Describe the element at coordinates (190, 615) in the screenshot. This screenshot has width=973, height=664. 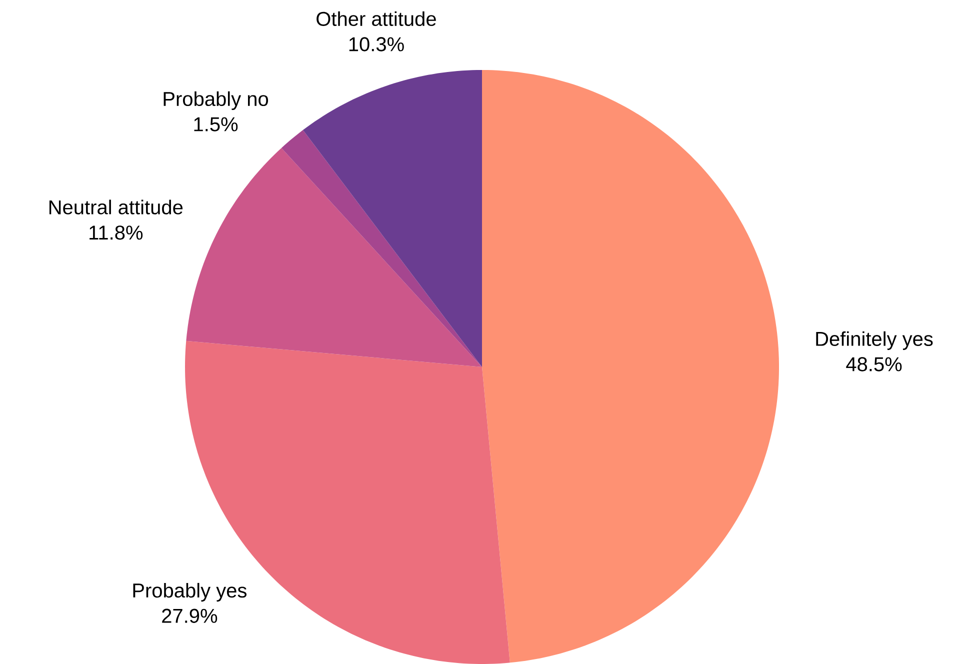
I see `data-label: 27.9%` at that location.